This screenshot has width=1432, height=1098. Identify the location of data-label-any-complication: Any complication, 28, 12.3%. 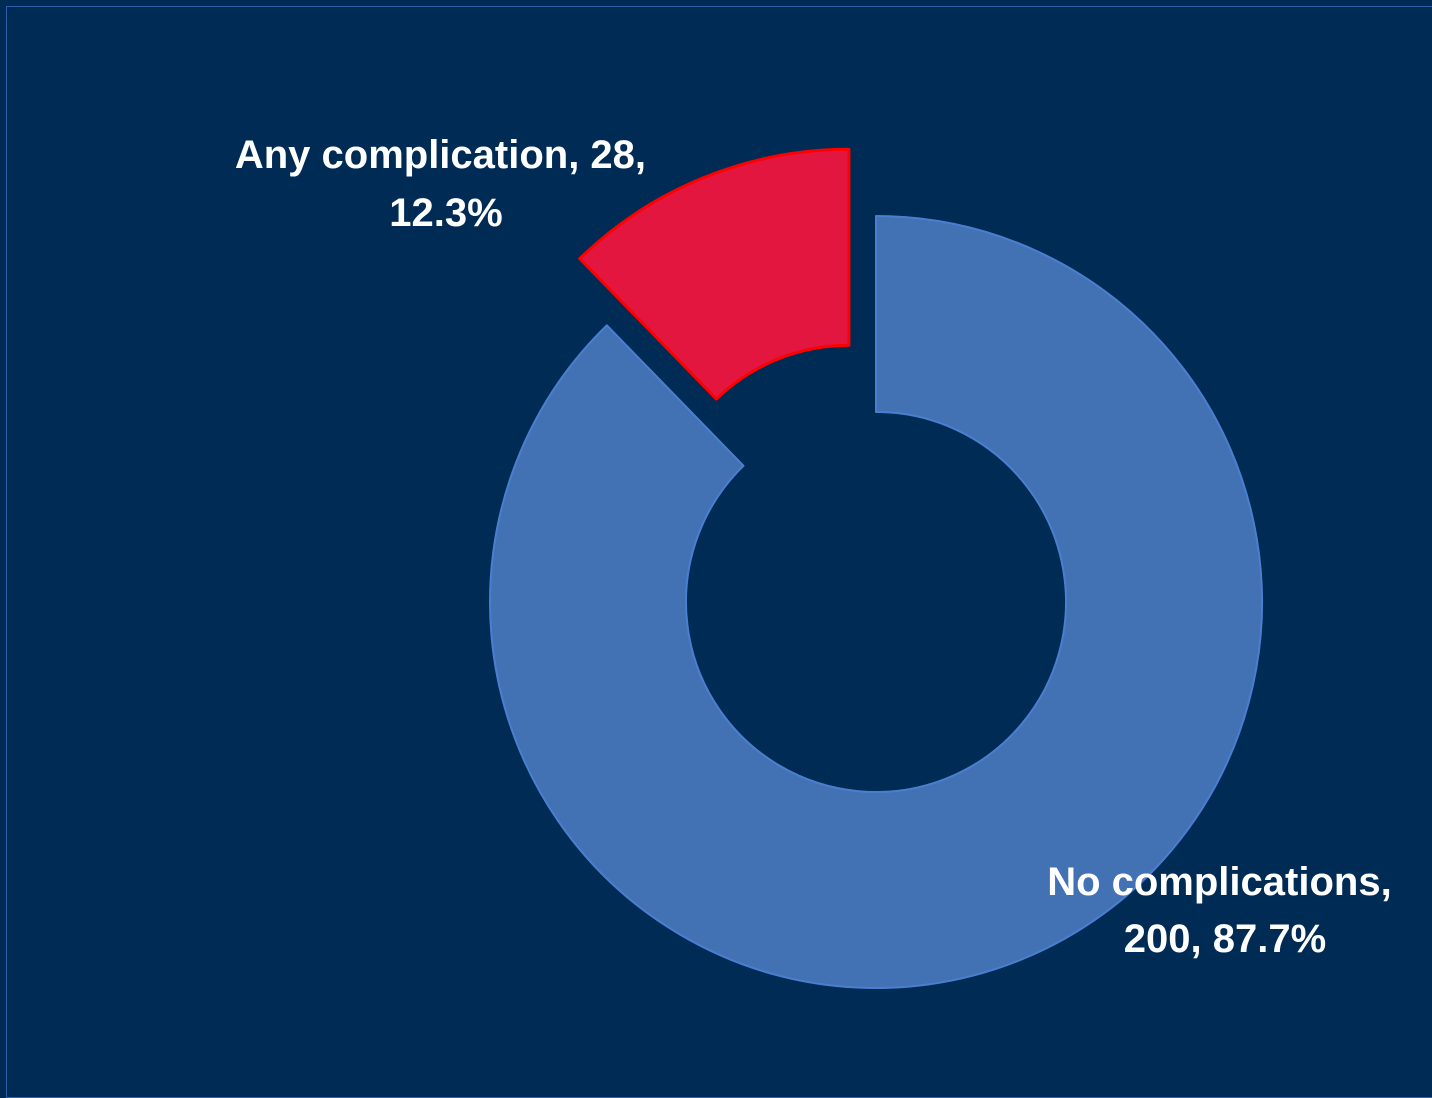
(446, 184).